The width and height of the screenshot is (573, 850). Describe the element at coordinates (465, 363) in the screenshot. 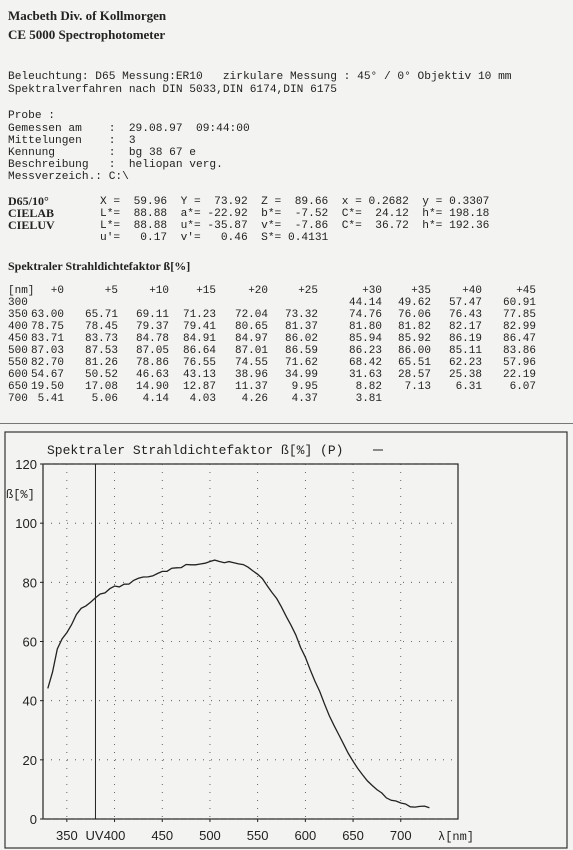

I see `table-cell: 62.23` at that location.